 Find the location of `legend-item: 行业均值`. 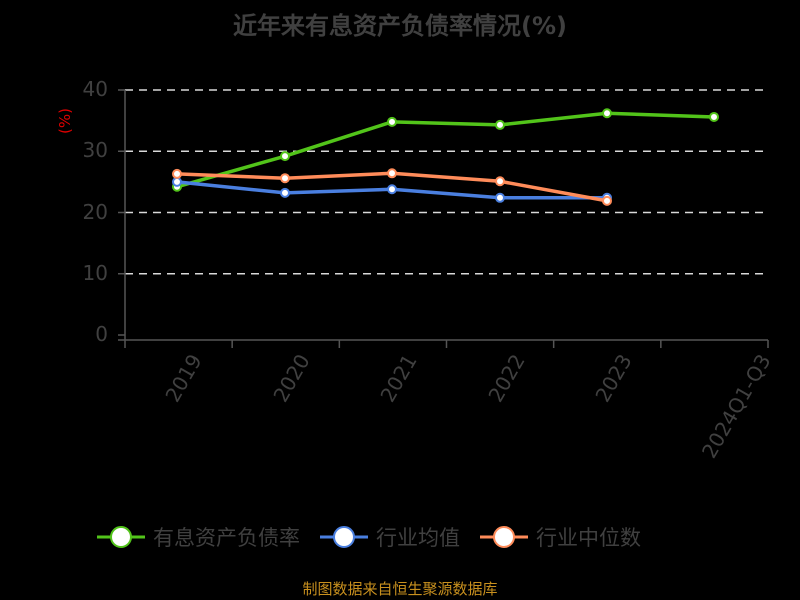

legend-item: 行业均值 is located at coordinates (389, 537).